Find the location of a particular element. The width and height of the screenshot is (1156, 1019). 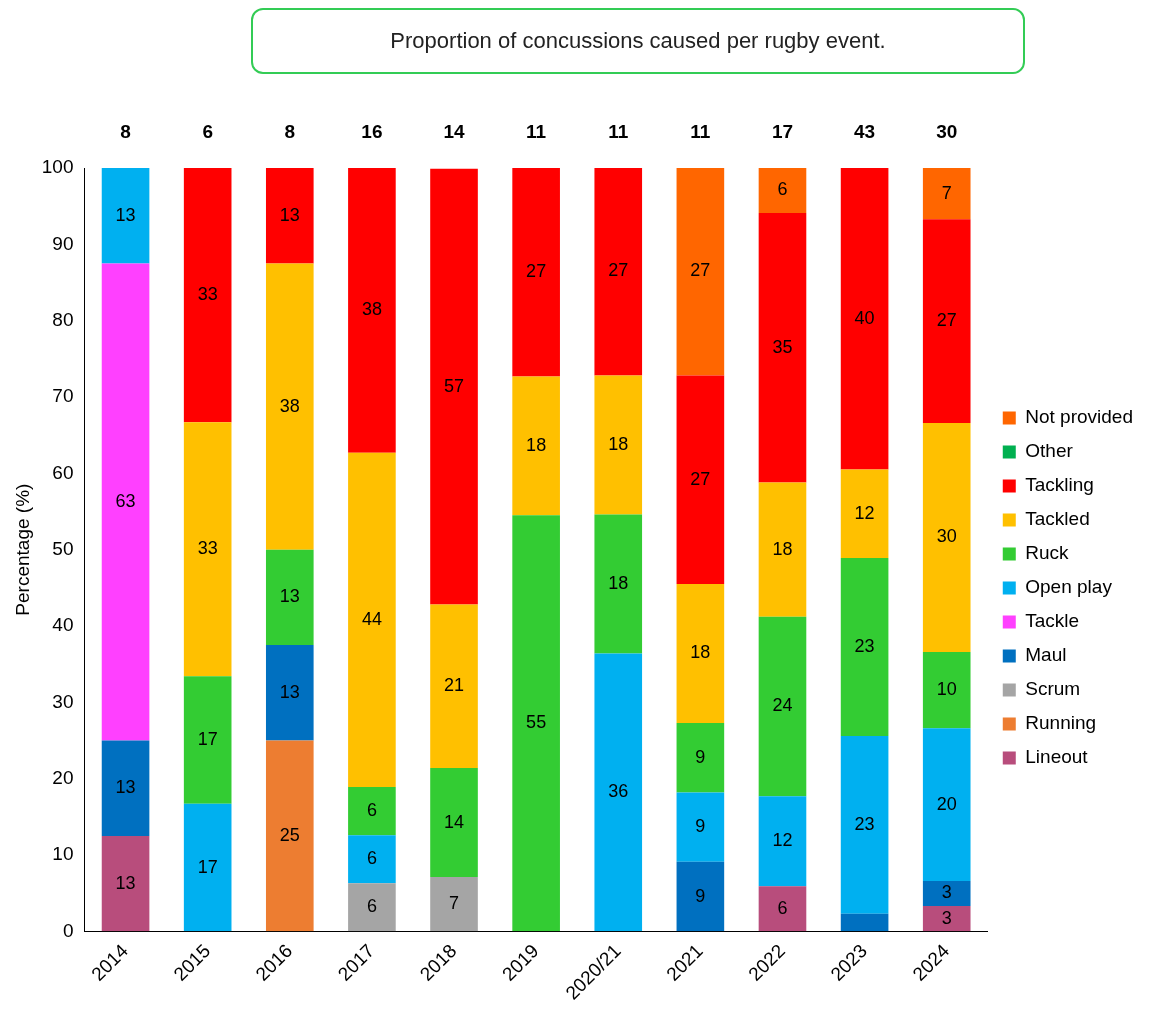

legend-label: Tackled is located at coordinates (1057, 519).